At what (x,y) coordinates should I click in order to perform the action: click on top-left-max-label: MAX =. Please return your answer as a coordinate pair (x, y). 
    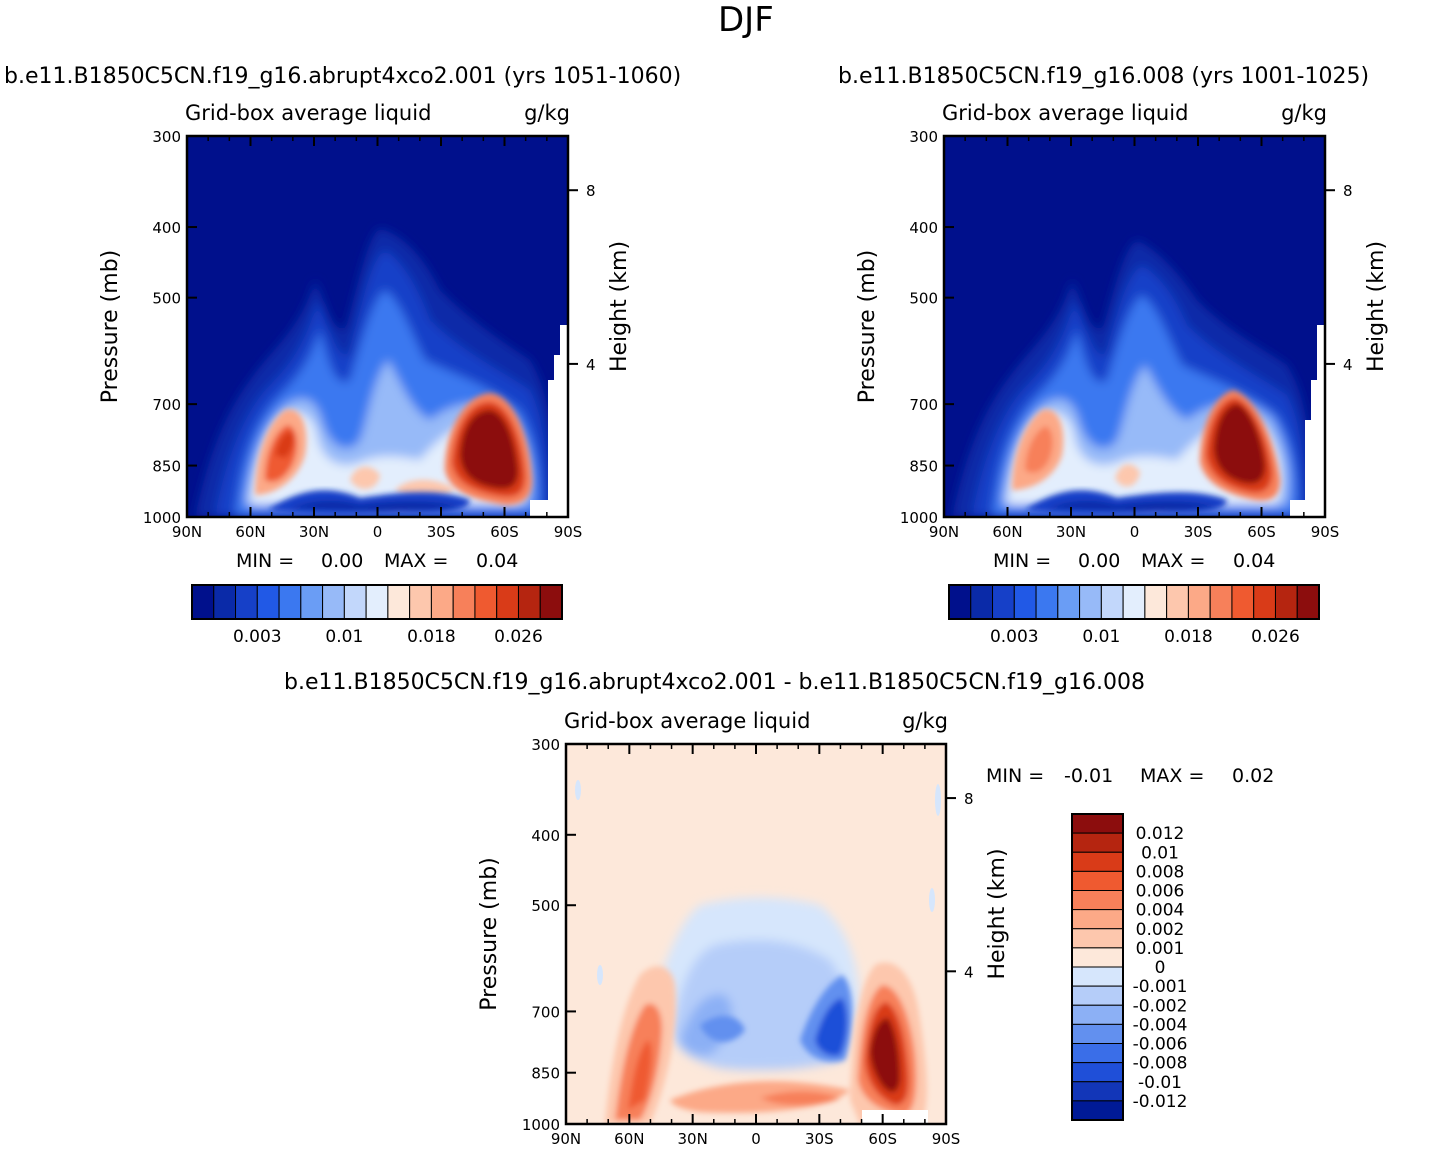
    Looking at the image, I should click on (416, 561).